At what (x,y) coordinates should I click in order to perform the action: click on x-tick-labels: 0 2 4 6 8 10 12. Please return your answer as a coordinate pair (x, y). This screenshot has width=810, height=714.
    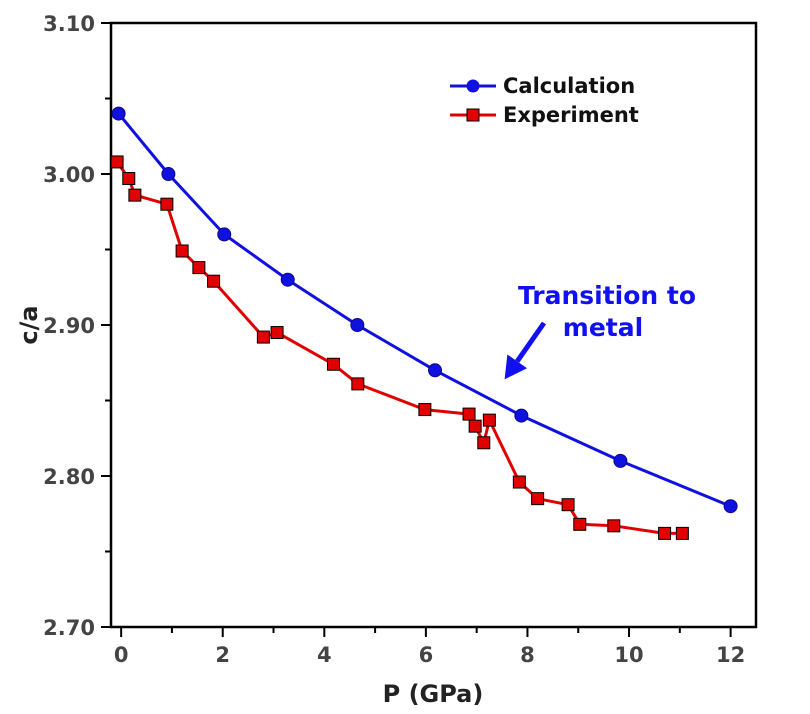
    Looking at the image, I should click on (429, 655).